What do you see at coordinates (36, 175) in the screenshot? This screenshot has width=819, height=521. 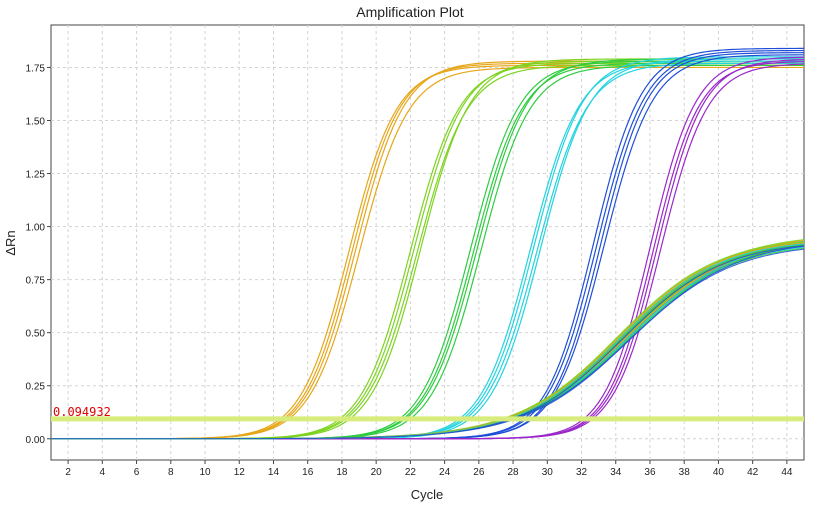 I see `y-tick-label: 1.25` at bounding box center [36, 175].